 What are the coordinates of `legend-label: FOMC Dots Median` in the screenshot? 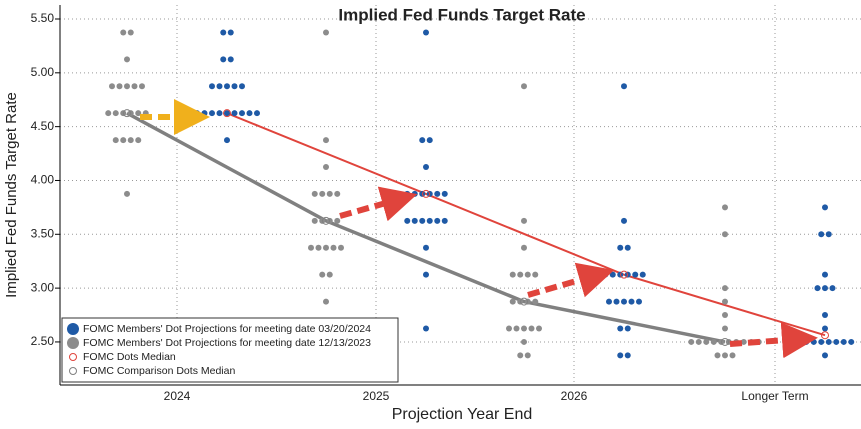 It's located at (129, 357).